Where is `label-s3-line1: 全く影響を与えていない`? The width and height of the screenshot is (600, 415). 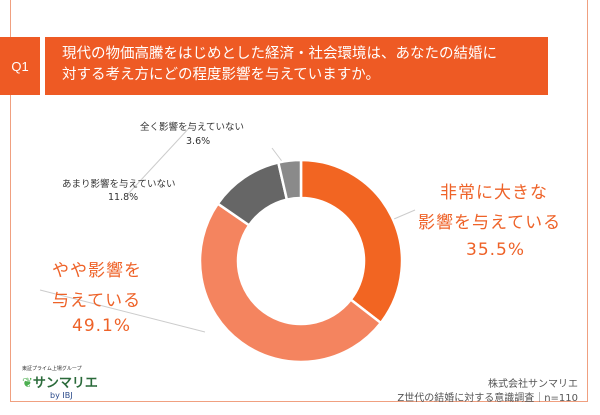 label-s3-line1: 全く影響を与えていない is located at coordinates (192, 127).